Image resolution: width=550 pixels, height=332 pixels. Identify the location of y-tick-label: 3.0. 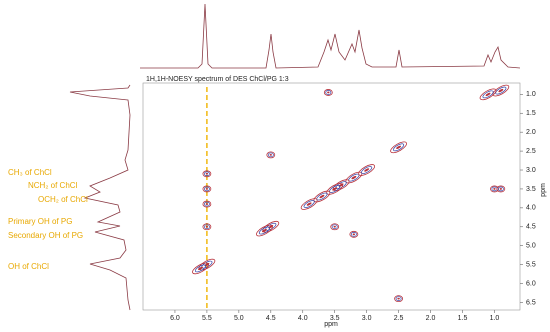
(531, 170).